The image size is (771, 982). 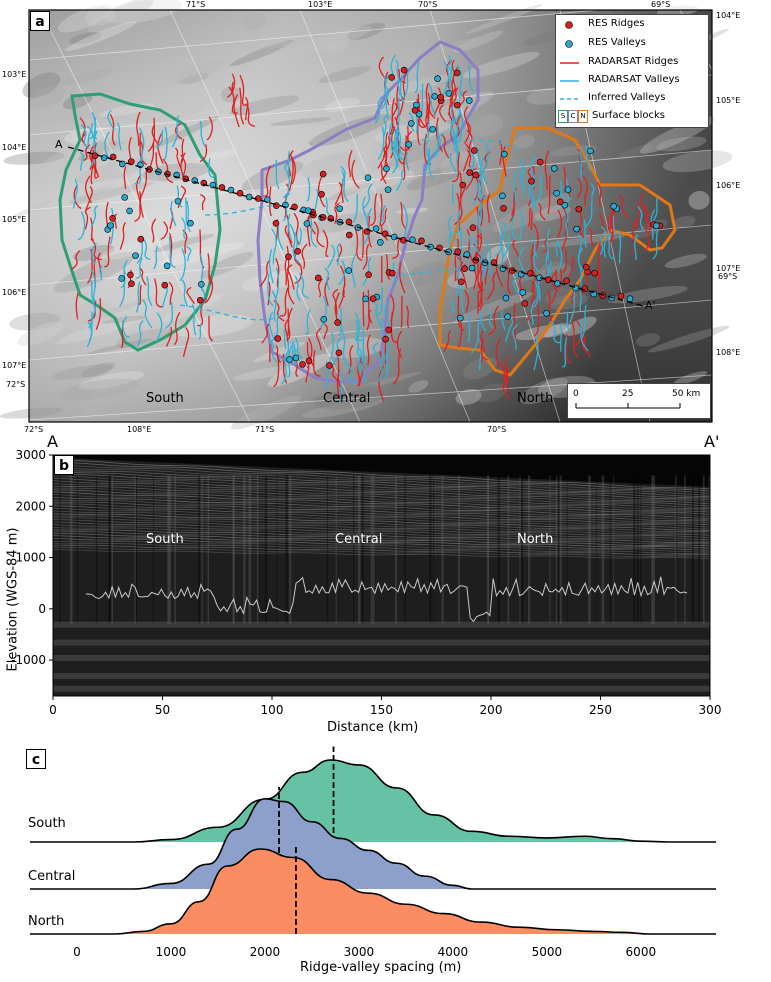 I want to click on coord-top-104e: 104°E, so click(x=728, y=15).